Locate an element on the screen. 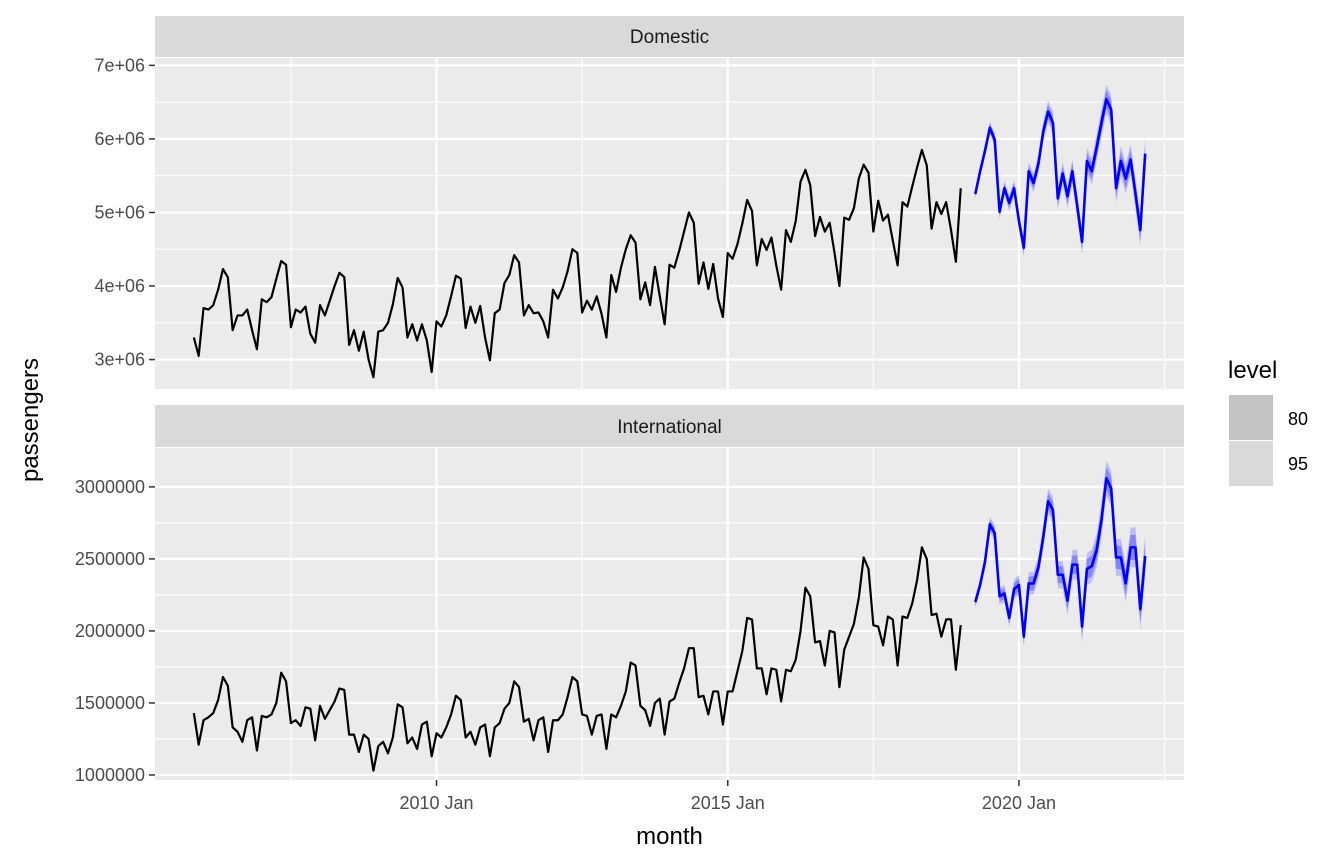  strip-international-label: International is located at coordinates (669, 427).